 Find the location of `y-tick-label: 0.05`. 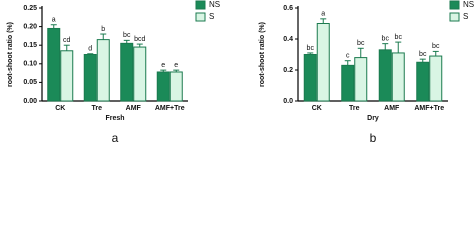

y-tick-label: 0.05 is located at coordinates (30, 82).